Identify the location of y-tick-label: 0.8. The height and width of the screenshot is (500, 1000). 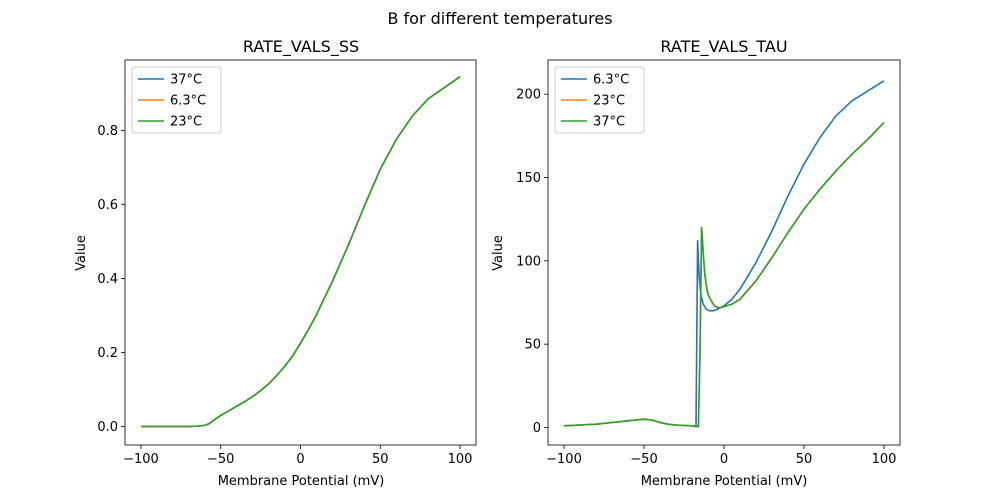
(107, 131).